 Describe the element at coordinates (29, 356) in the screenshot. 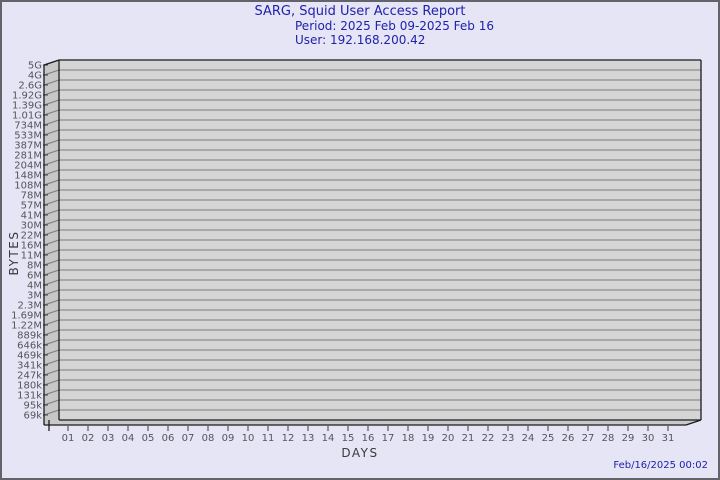

I see `y-tick-label: 469k` at that location.